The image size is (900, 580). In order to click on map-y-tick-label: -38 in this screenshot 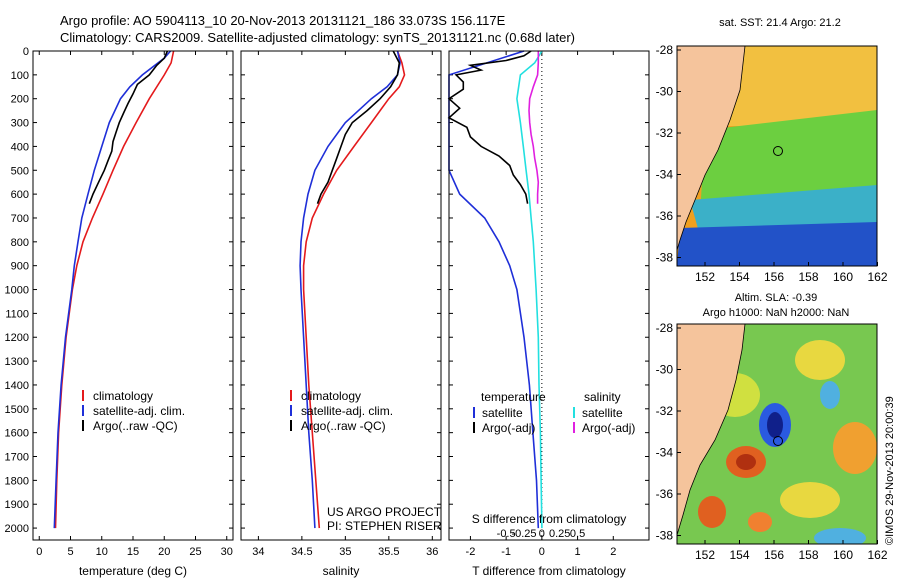, I will do `click(665, 536)`.